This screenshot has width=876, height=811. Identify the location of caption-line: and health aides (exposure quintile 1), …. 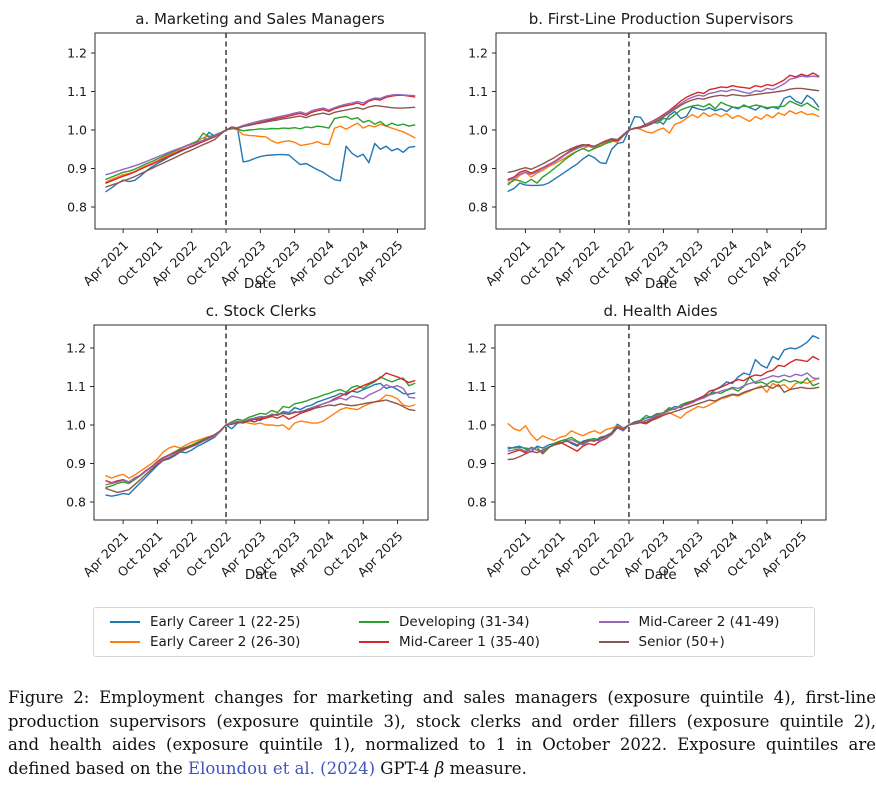
(442, 745).